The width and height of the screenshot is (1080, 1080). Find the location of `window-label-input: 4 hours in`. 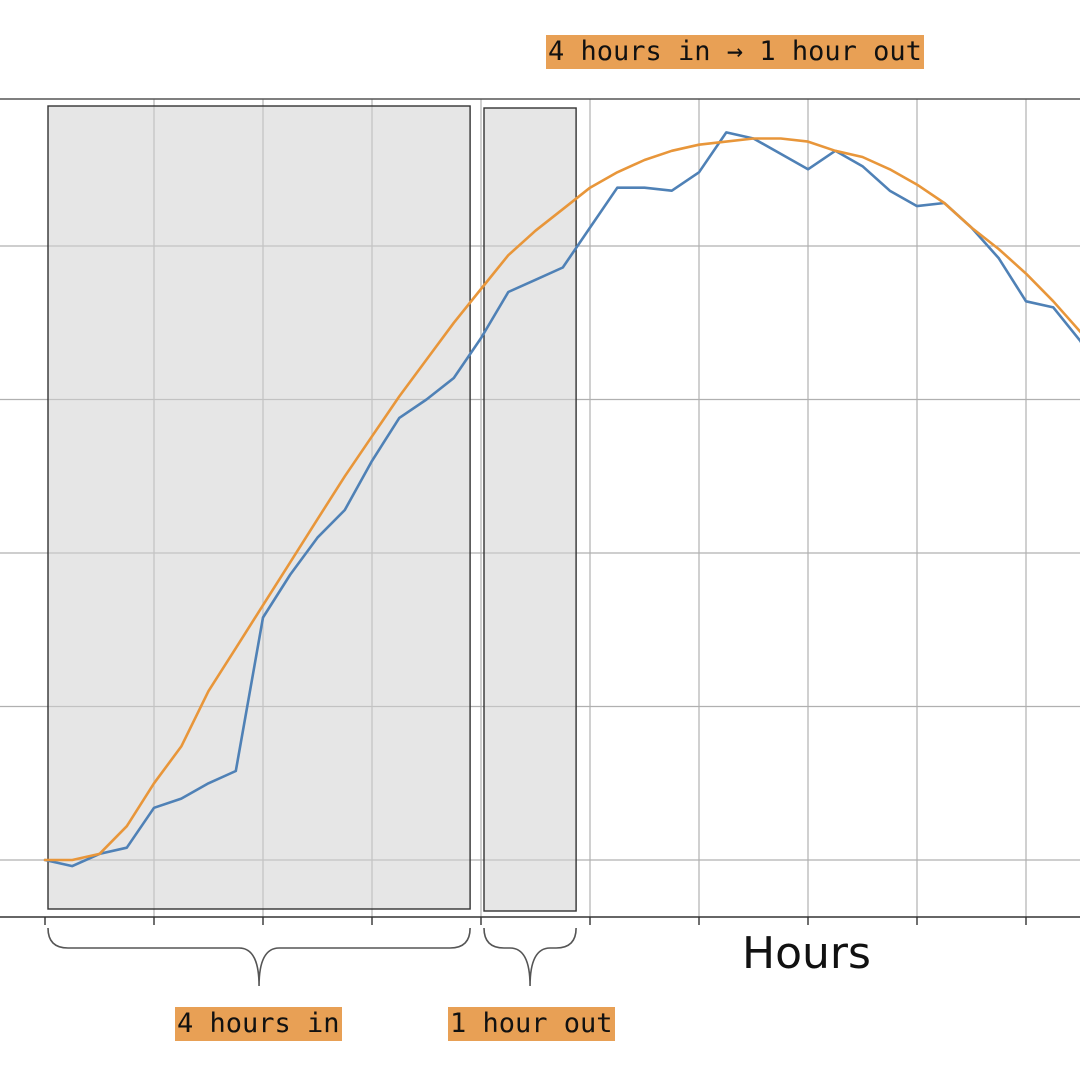

window-label-input: 4 hours in is located at coordinates (258, 1024).